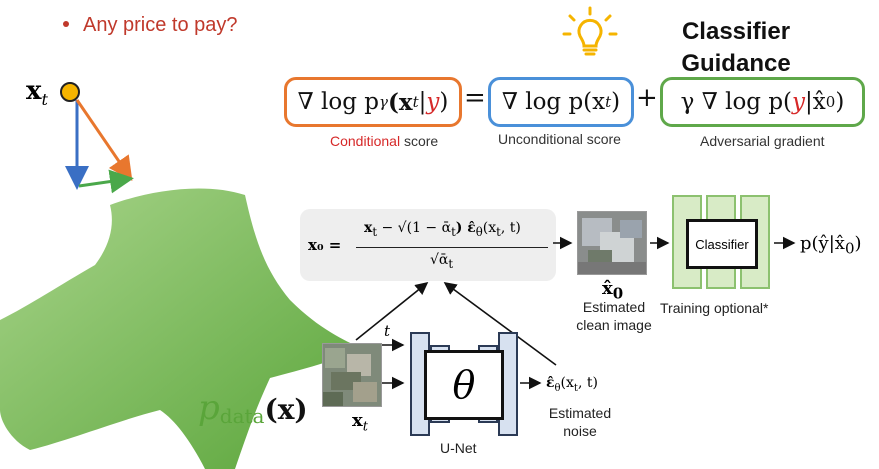  I want to click on unconditional-score-box: ∇ log p(x t), so click(561, 102).